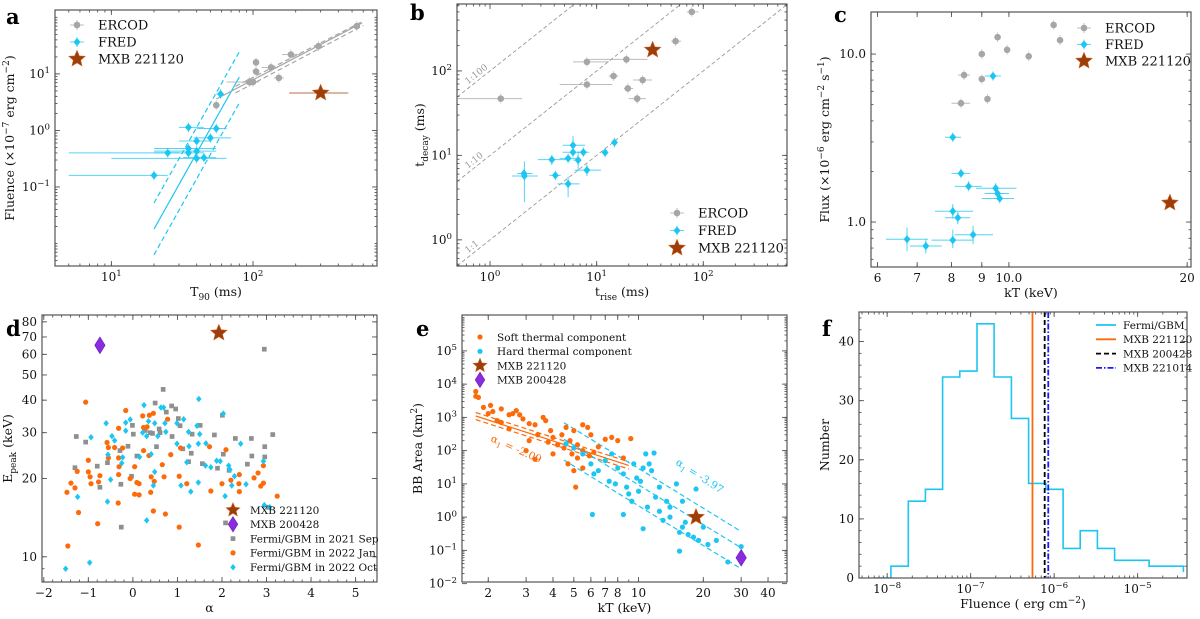 The image size is (1200, 619). What do you see at coordinates (982, 278) in the screenshot?
I see `x-tick-label: 9` at bounding box center [982, 278].